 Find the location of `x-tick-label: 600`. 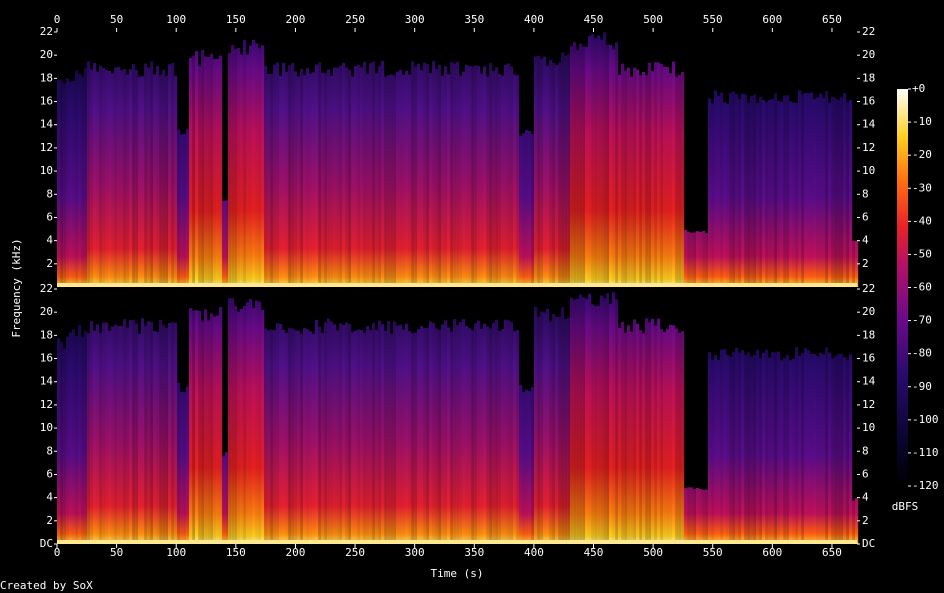

x-tick-label: 600 is located at coordinates (772, 19).